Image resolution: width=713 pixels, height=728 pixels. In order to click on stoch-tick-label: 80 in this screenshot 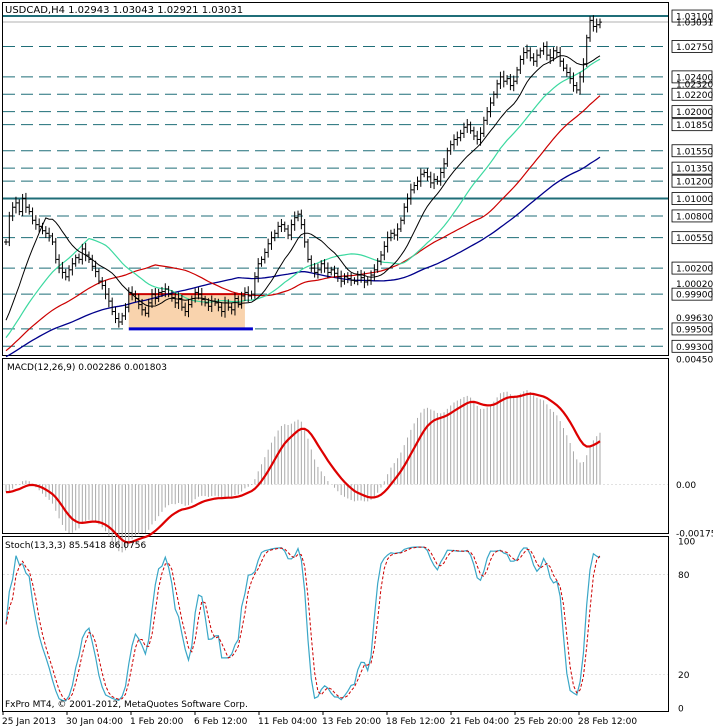, I will do `click(684, 576)`.